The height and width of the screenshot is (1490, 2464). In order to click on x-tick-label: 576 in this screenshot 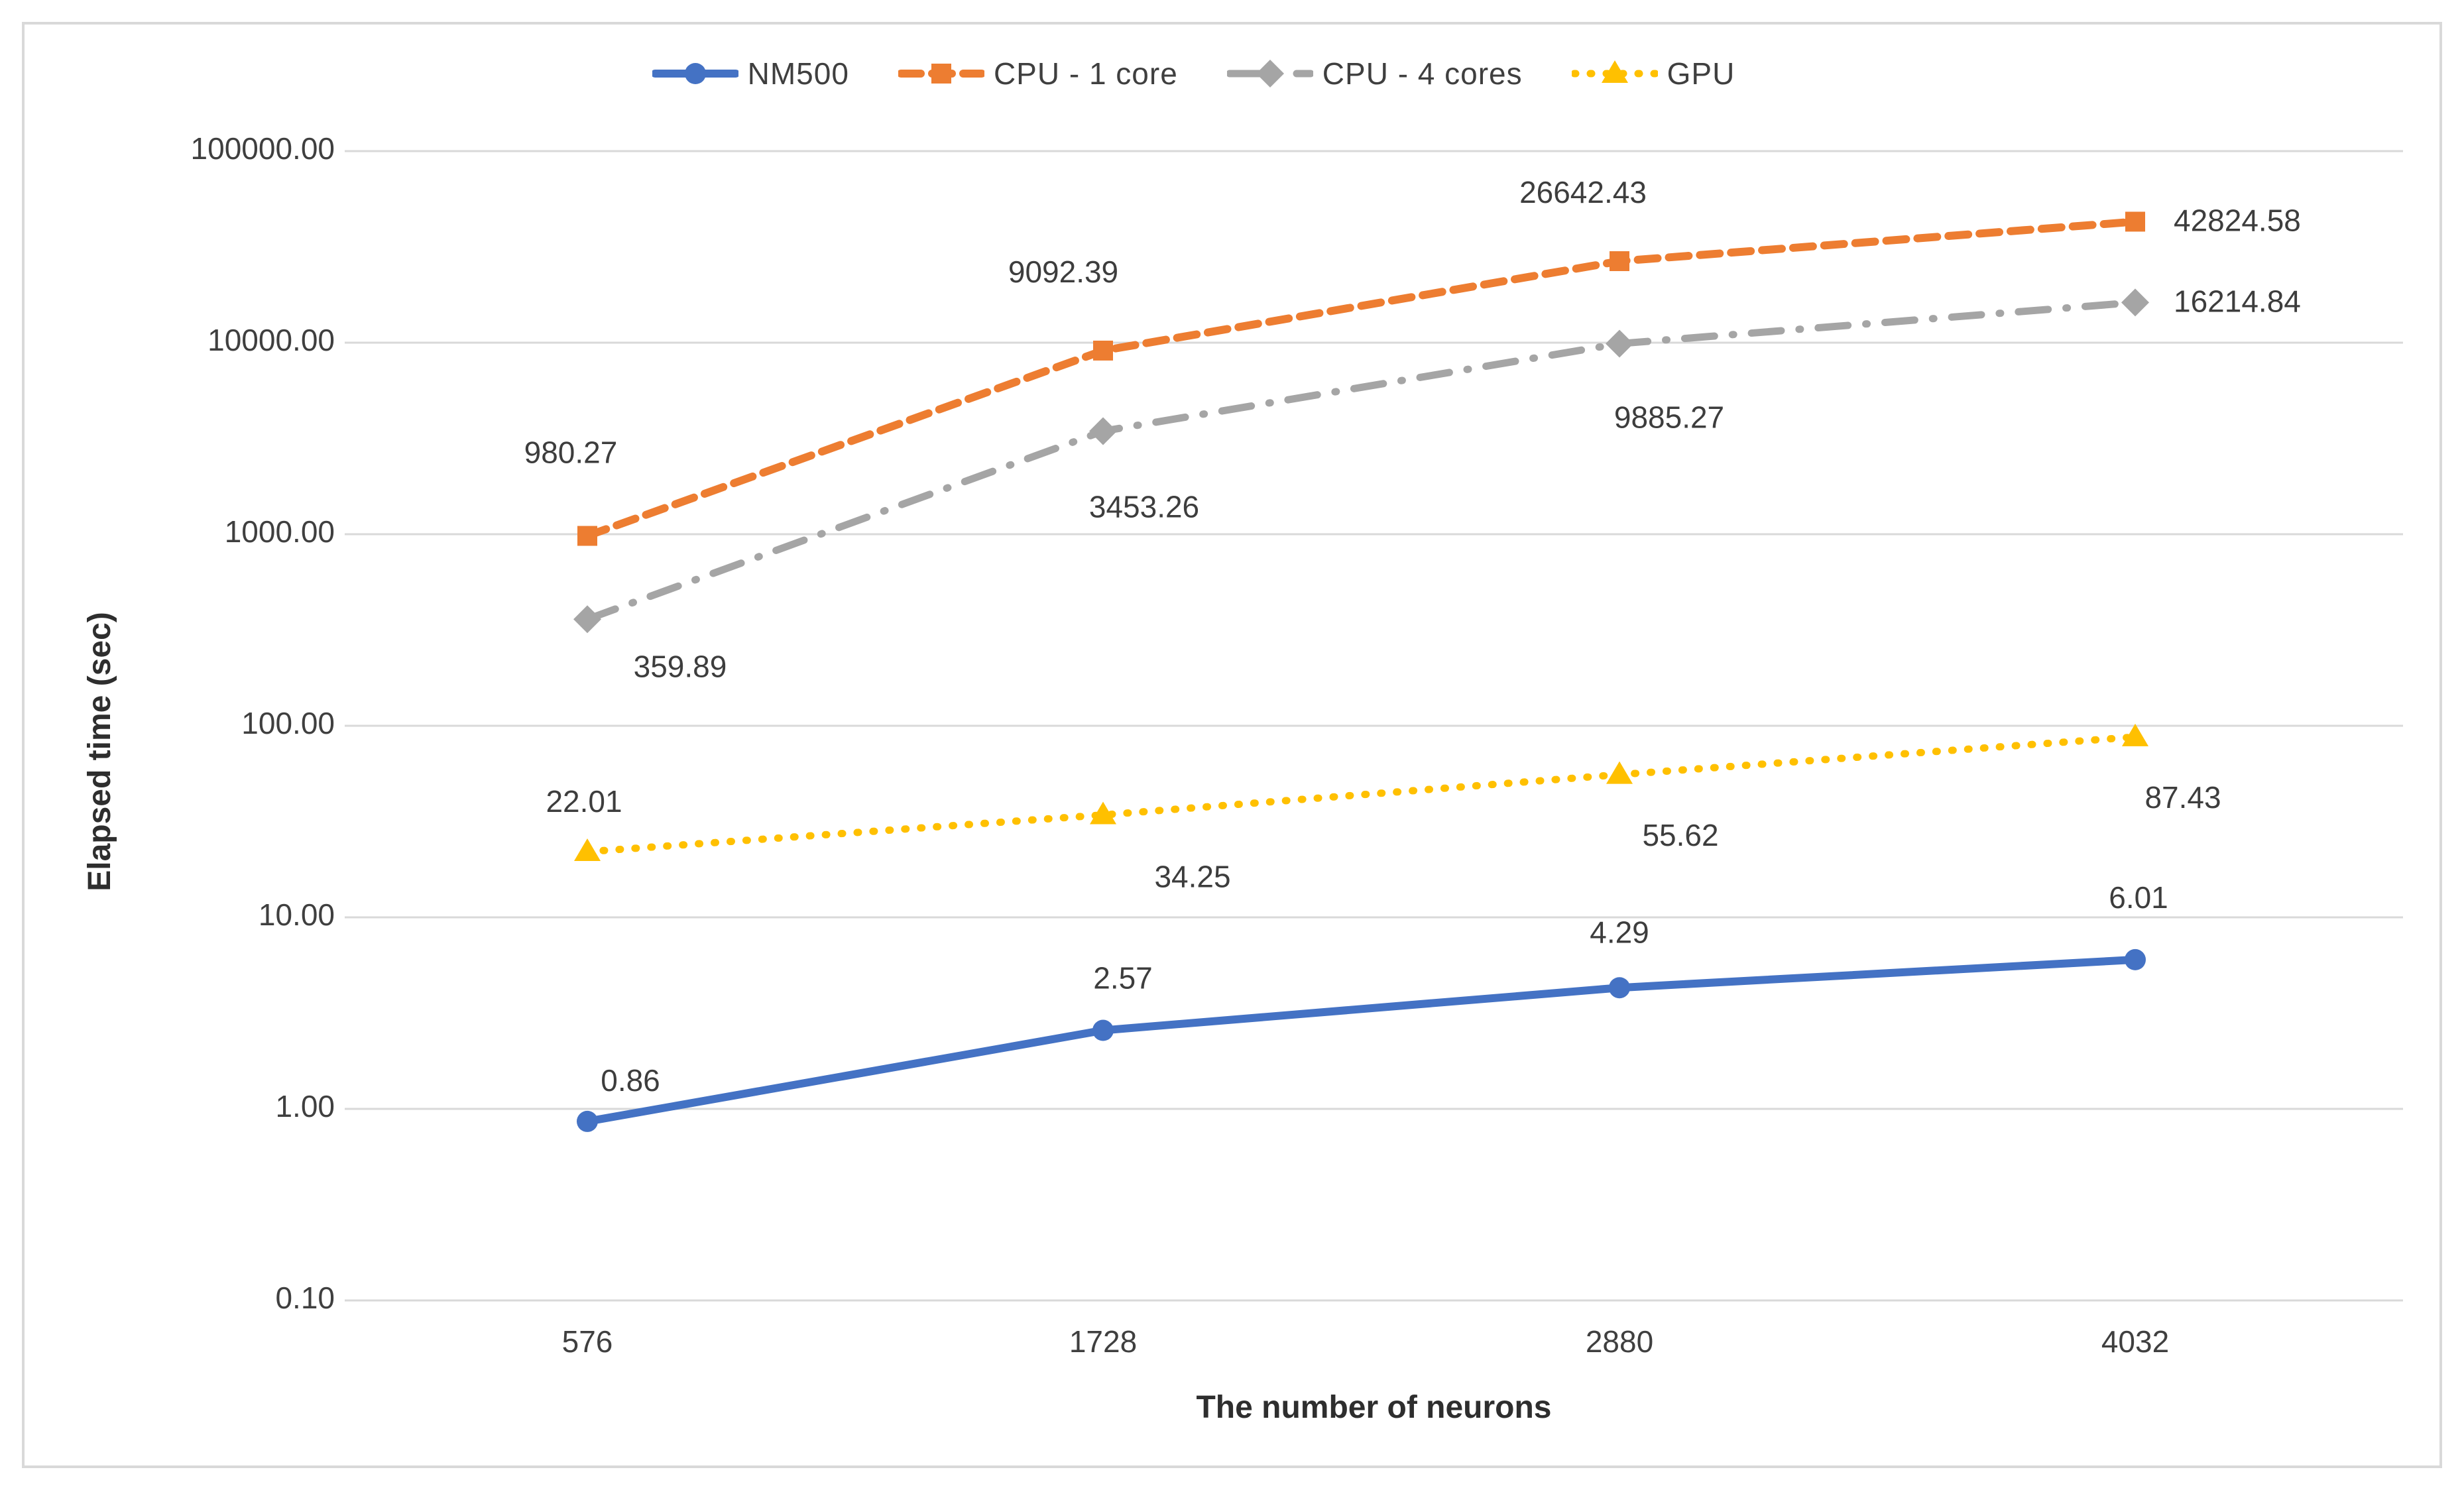, I will do `click(587, 1341)`.